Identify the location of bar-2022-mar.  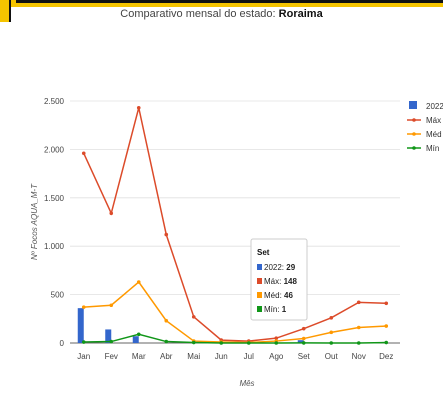
(135, 339).